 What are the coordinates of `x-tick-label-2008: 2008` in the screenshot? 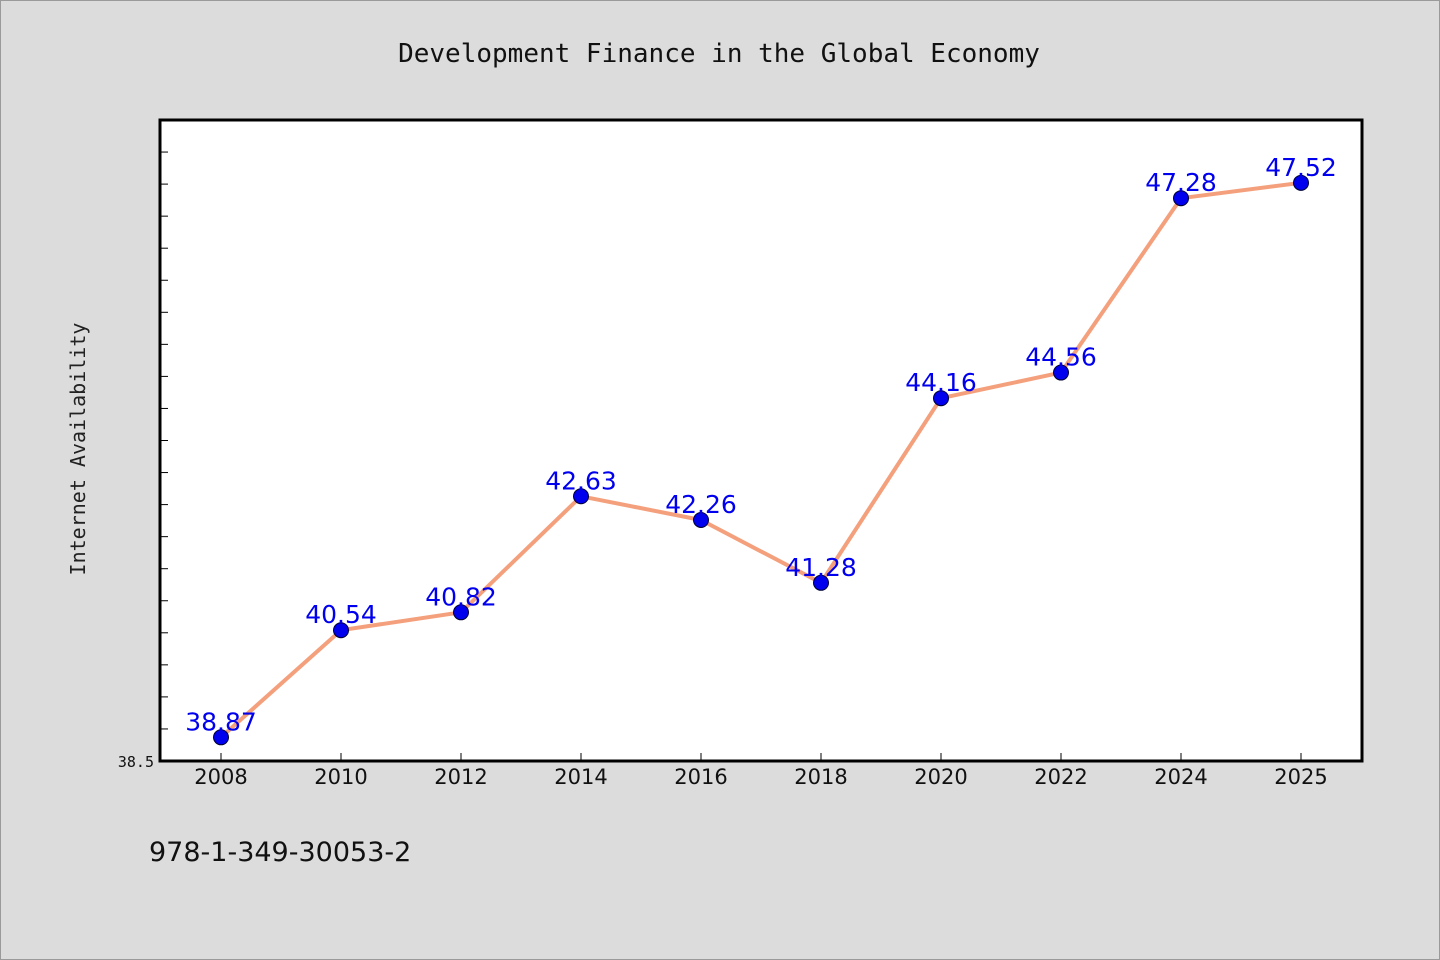 It's located at (220, 777).